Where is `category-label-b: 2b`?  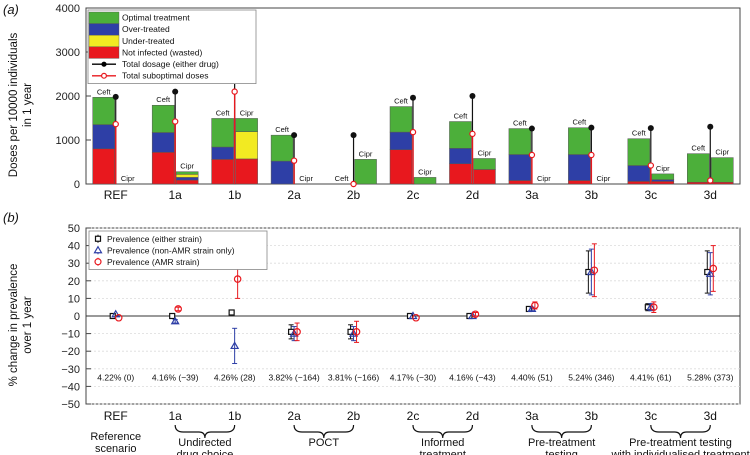 category-label-b: 2b is located at coordinates (354, 416).